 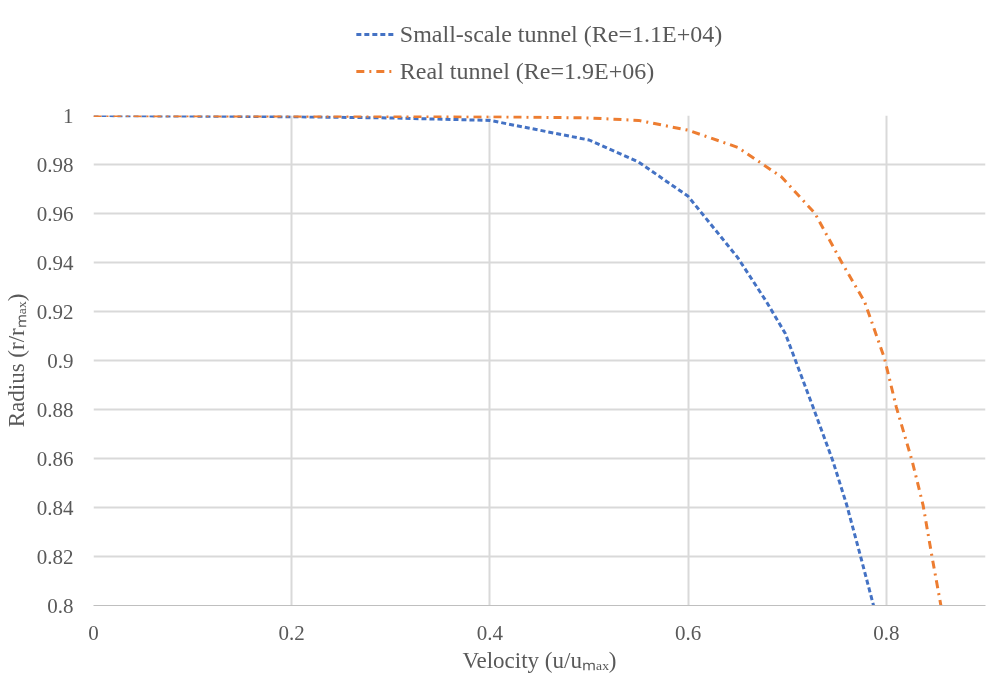 What do you see at coordinates (55, 409) in the screenshot?
I see `y-tick-label: 0.88` at bounding box center [55, 409].